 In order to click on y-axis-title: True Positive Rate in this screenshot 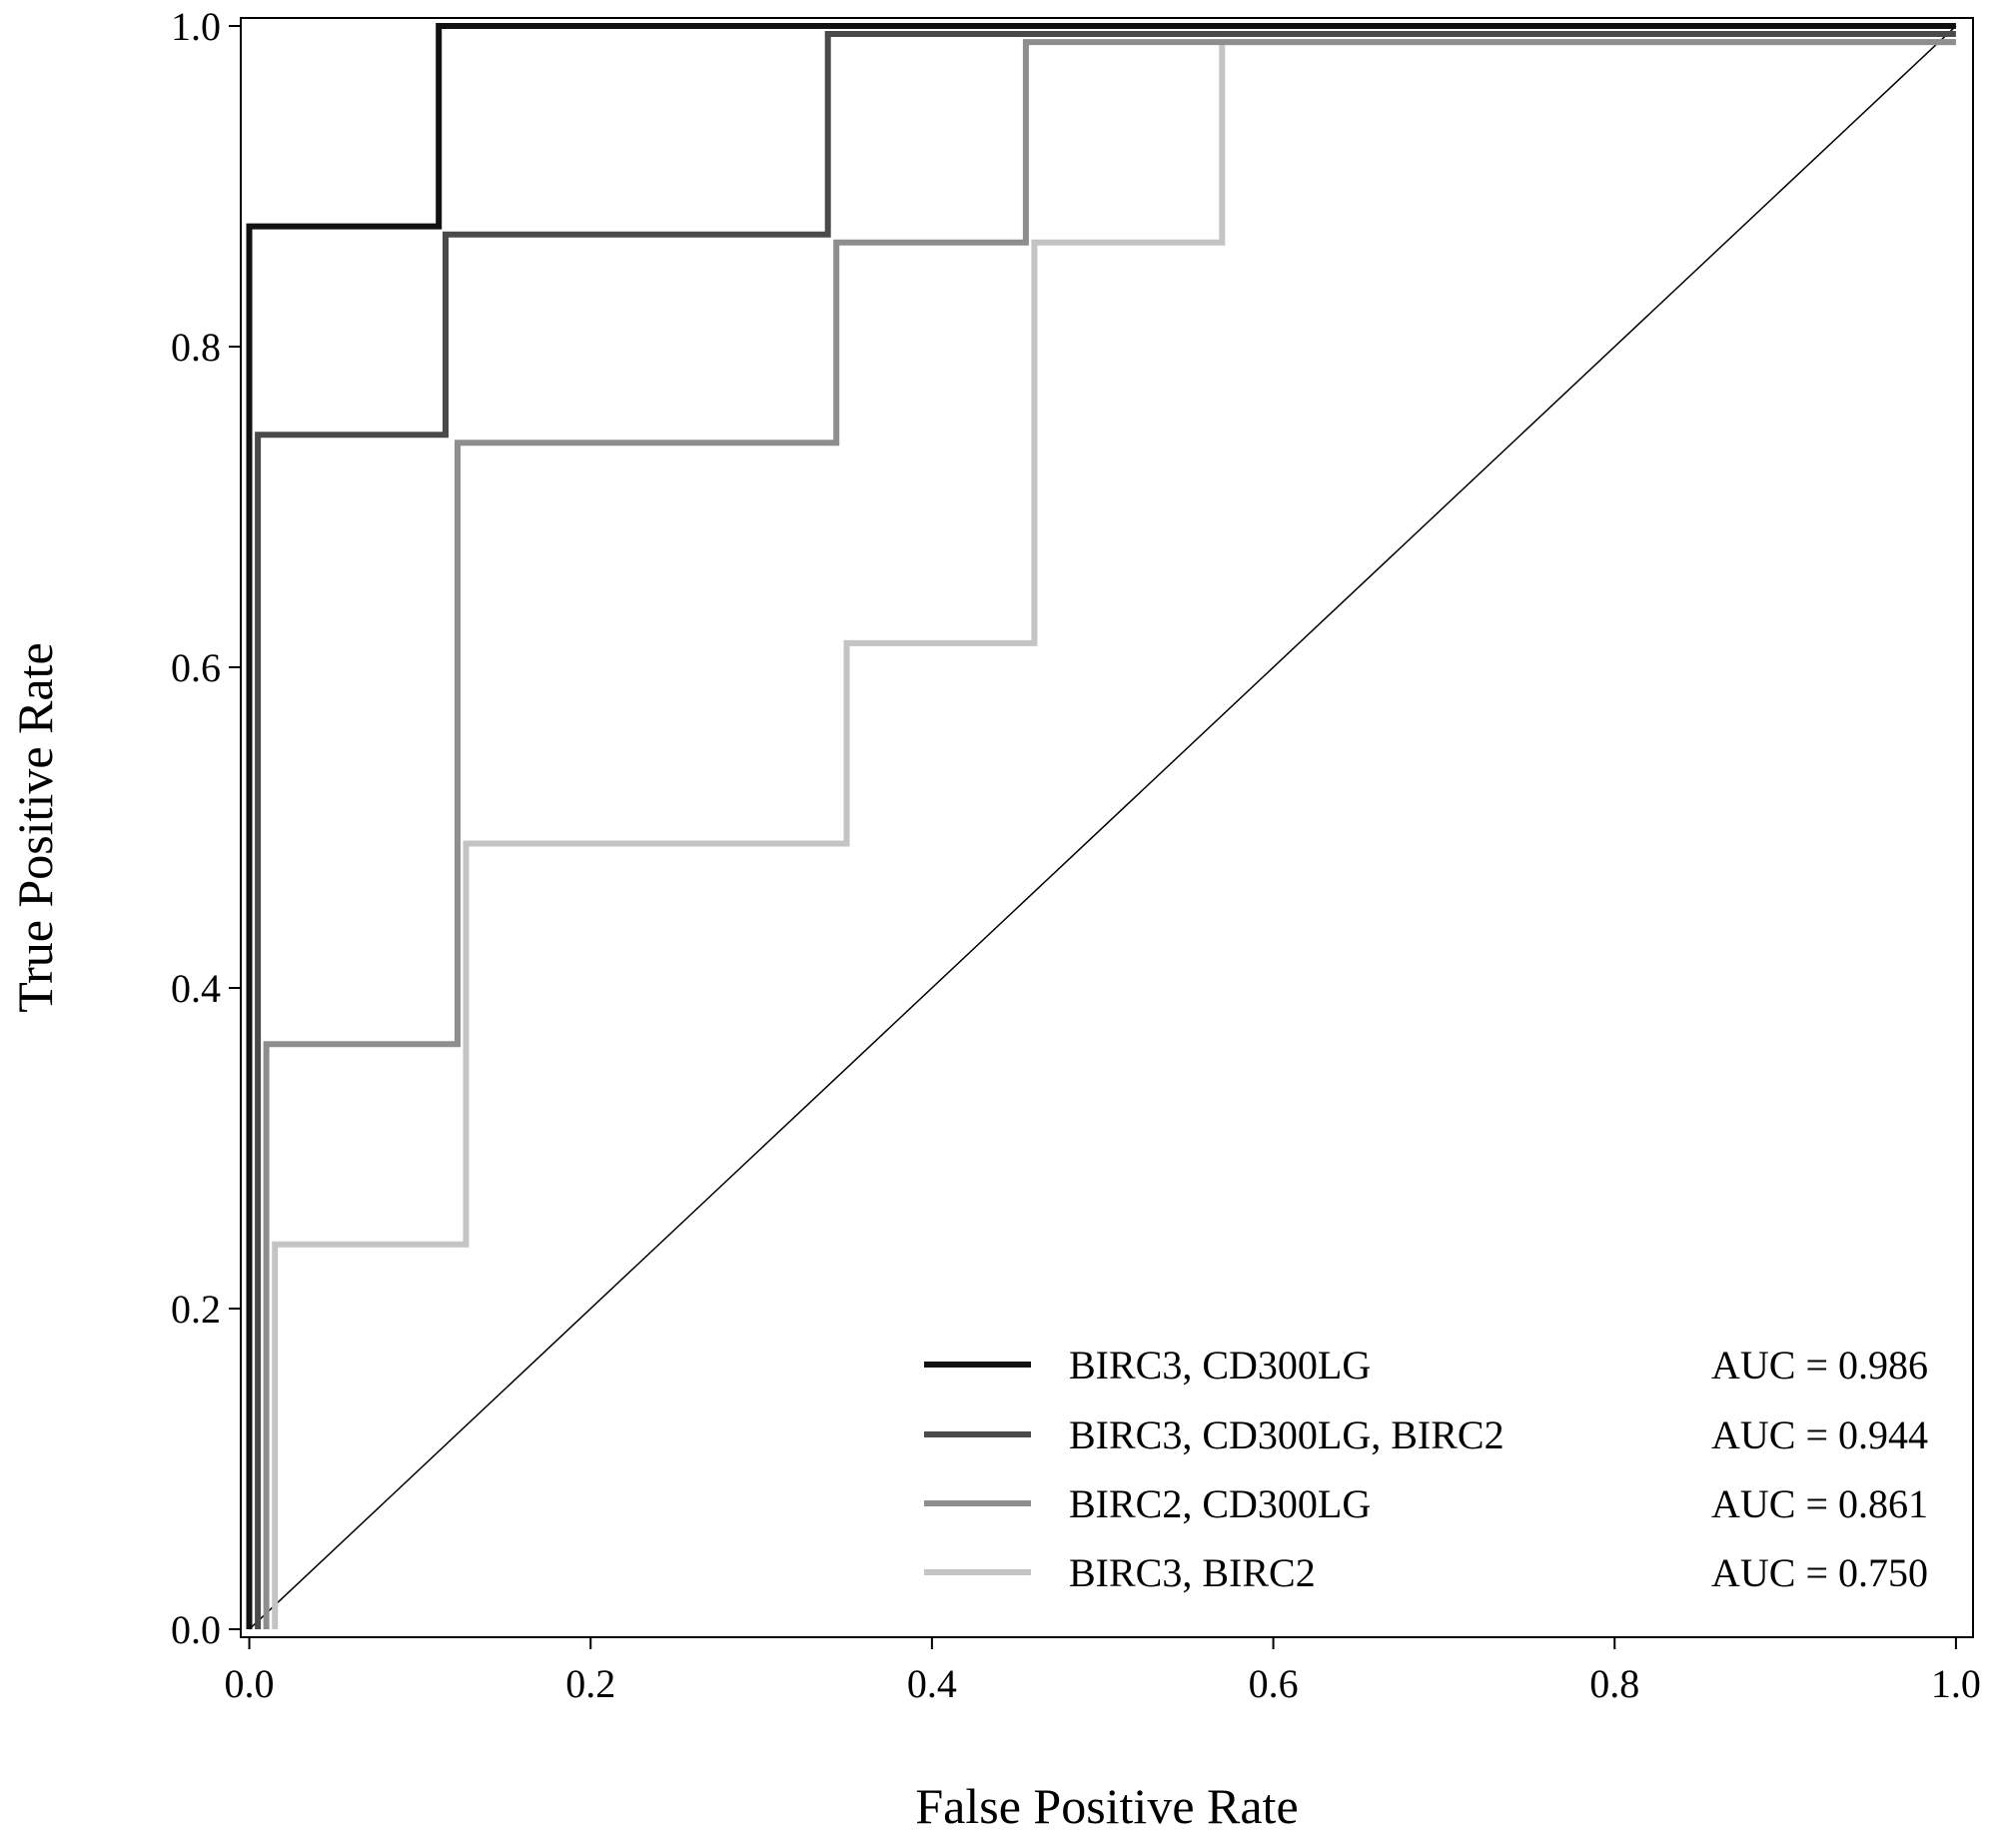, I will do `click(35, 827)`.